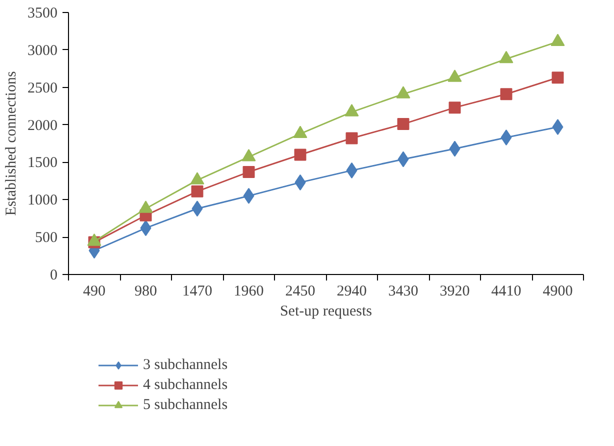 The height and width of the screenshot is (446, 614). Describe the element at coordinates (351, 292) in the screenshot. I see `x-tick-label: 2940` at that location.